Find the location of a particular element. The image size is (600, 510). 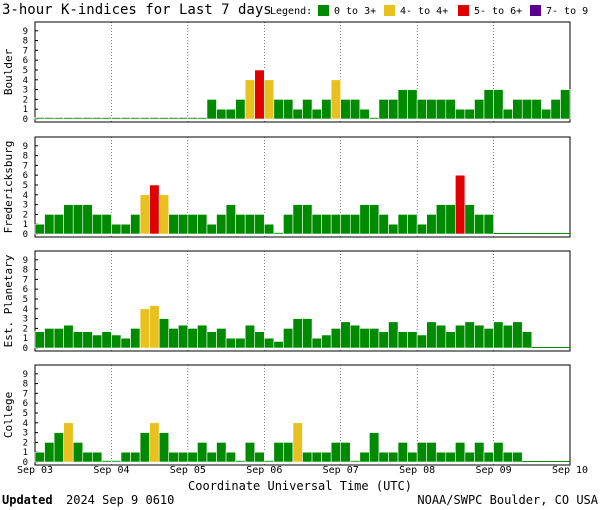

y-tick-label: 8 is located at coordinates (25, 385).